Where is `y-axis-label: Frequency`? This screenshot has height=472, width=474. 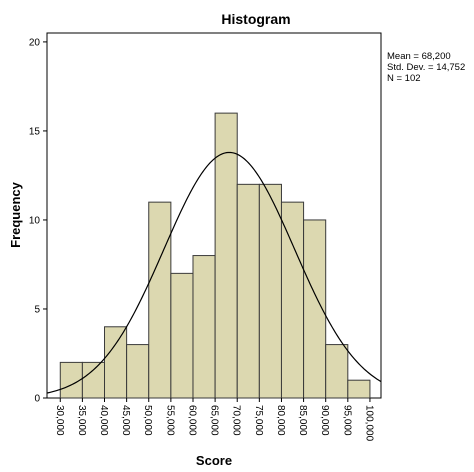
y-axis-label: Frequency is located at coordinates (15, 214).